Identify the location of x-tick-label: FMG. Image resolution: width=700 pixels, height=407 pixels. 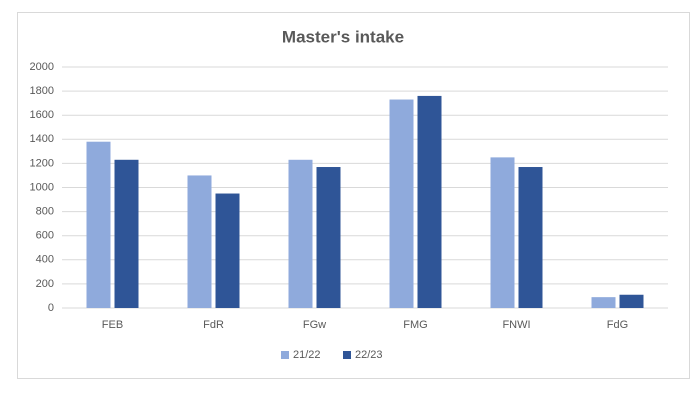
(415, 325).